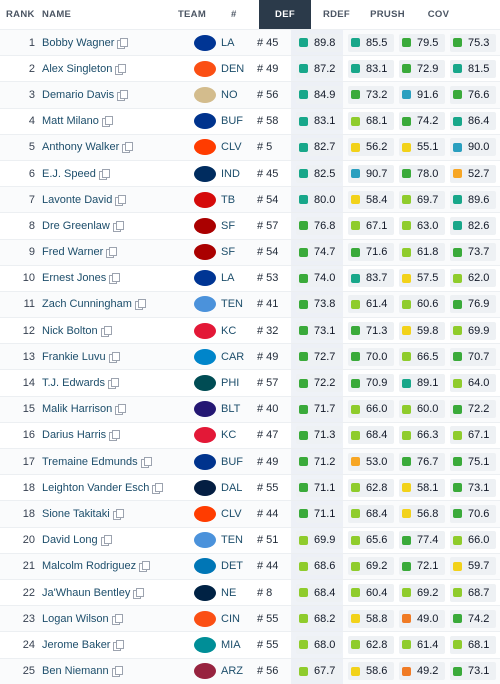 This screenshot has width=500, height=684. I want to click on player-name-link: Zach Cunningham, so click(87, 304).